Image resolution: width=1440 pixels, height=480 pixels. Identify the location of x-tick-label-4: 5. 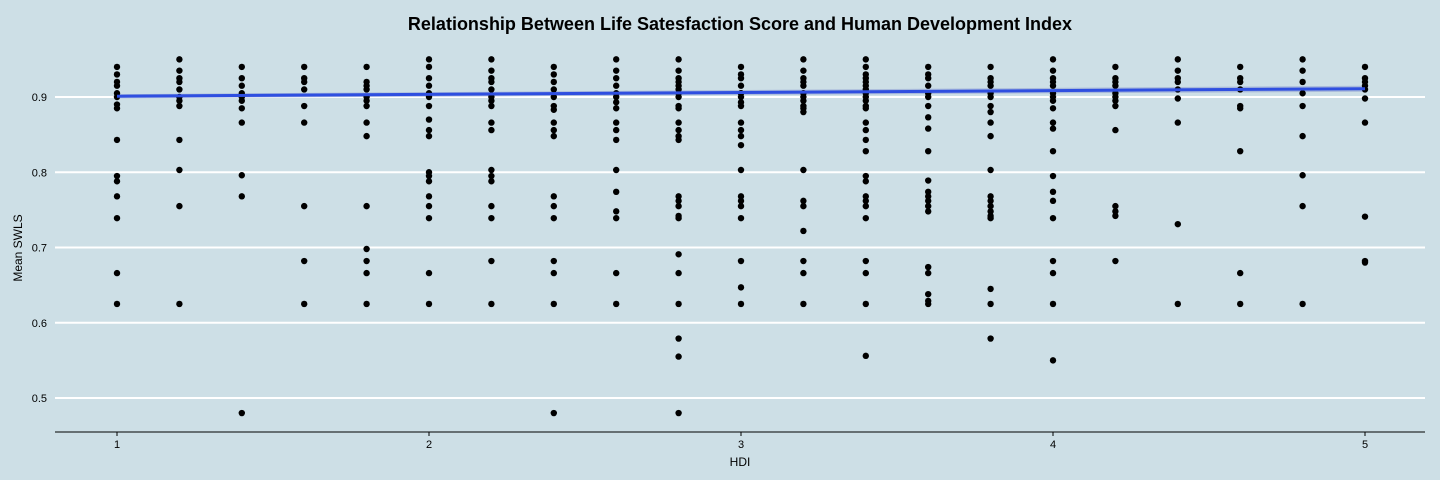
(1365, 445).